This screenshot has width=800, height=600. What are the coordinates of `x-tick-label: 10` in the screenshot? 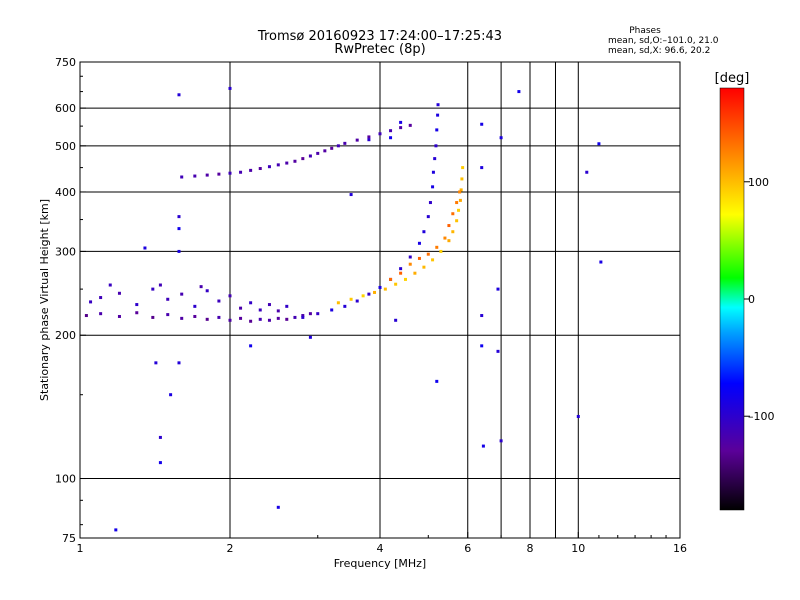 It's located at (578, 548).